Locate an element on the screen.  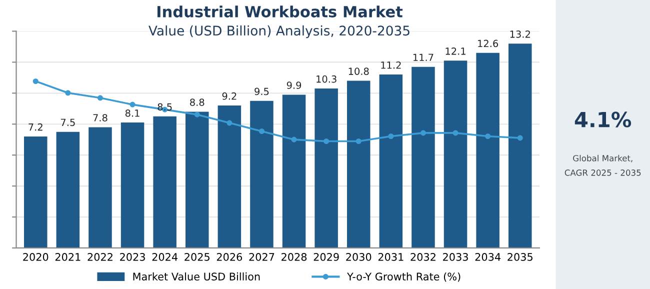
x-tick-label: 2020 is located at coordinates (35, 257).